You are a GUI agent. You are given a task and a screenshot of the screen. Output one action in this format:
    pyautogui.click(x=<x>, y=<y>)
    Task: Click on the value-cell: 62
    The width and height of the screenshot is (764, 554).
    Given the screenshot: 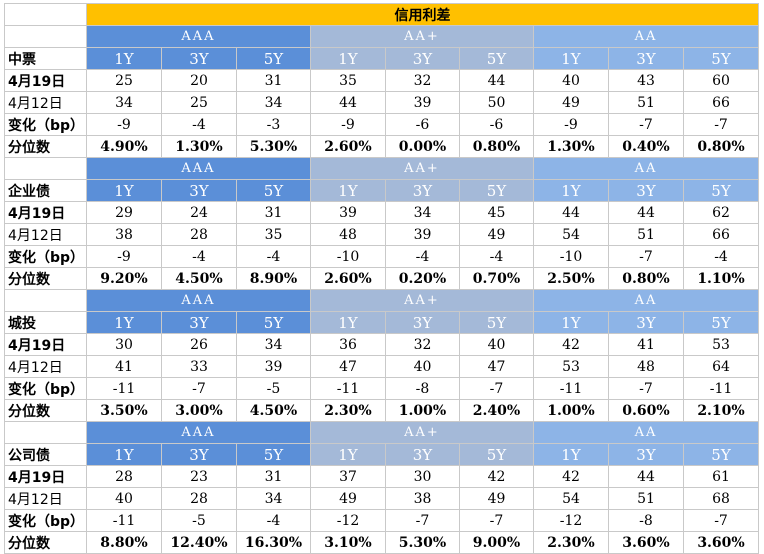 What is the action you would take?
    pyautogui.click(x=721, y=212)
    